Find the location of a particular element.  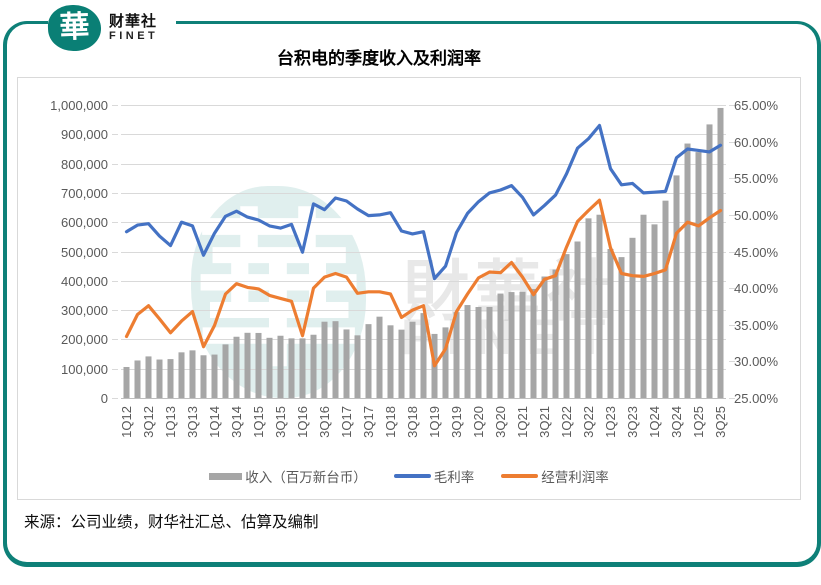

legend-item-gross-margin: 毛利率 is located at coordinates (434, 476).